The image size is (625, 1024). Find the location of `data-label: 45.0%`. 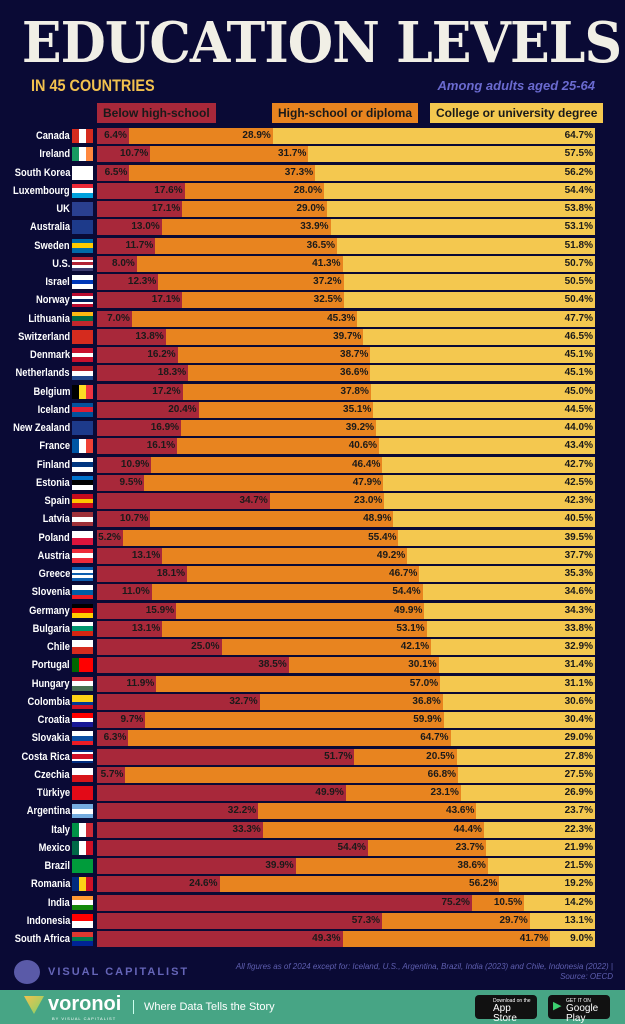

data-label: 45.0% is located at coordinates (578, 391).